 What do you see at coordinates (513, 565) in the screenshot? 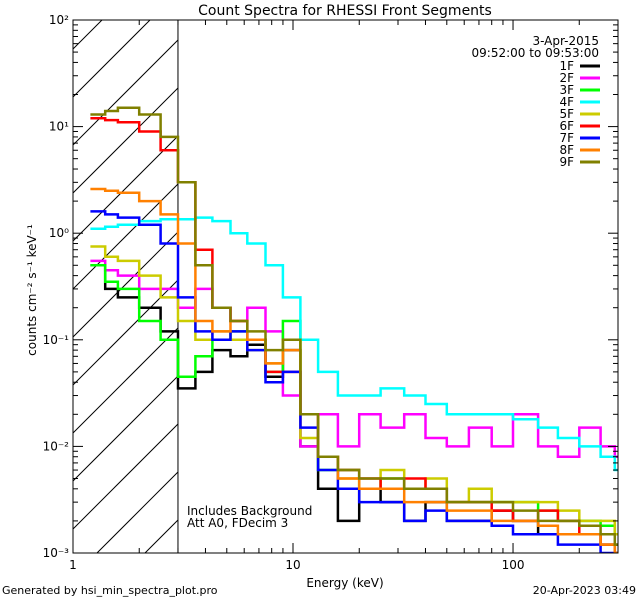
I see `x-tick-label: 100` at bounding box center [513, 565].